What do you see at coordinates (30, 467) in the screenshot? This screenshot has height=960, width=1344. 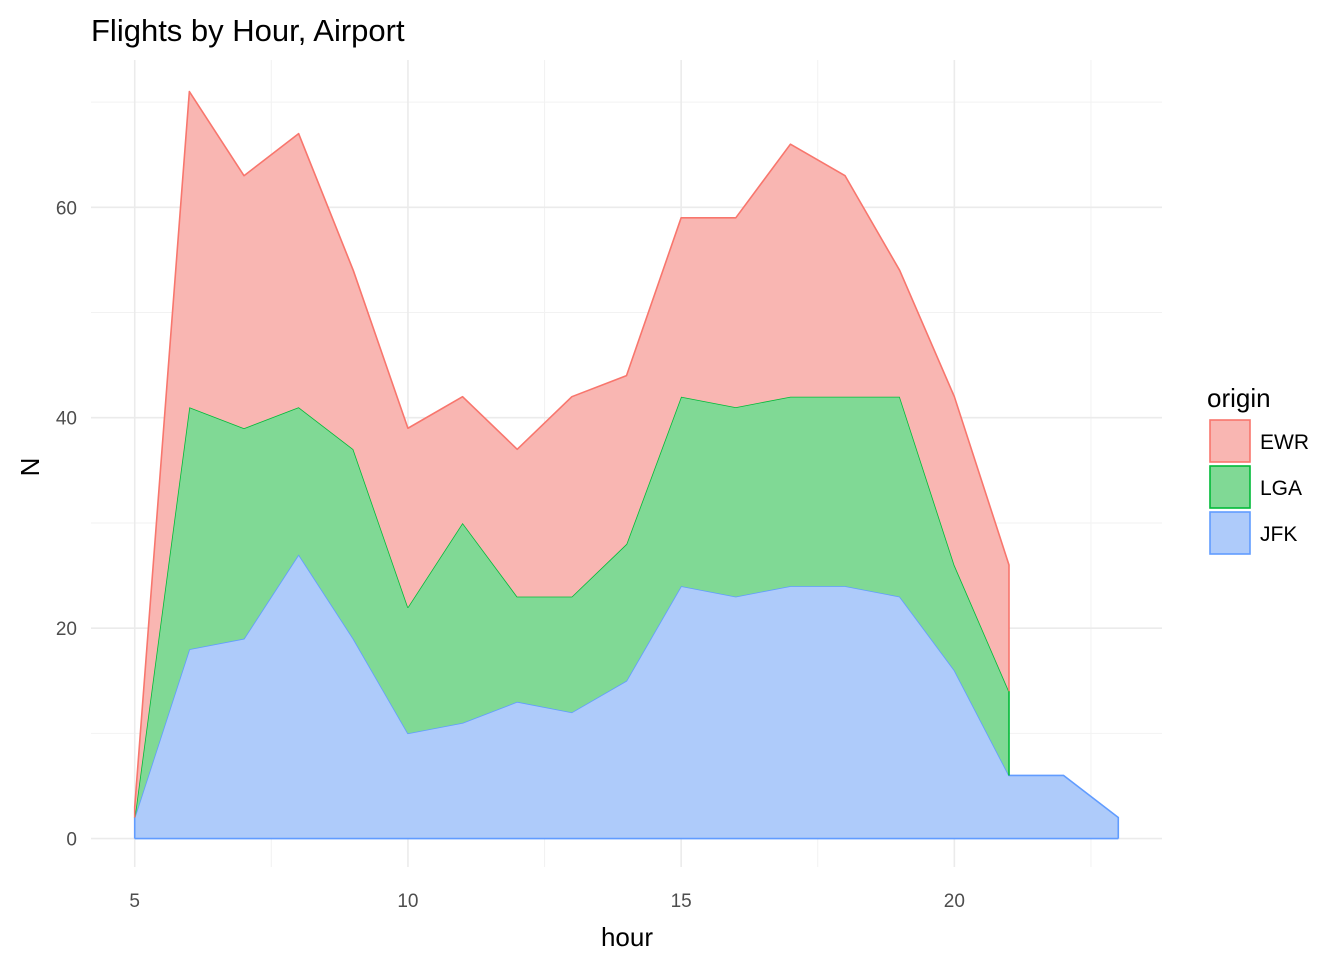 I see `y-axis-title: N` at bounding box center [30, 467].